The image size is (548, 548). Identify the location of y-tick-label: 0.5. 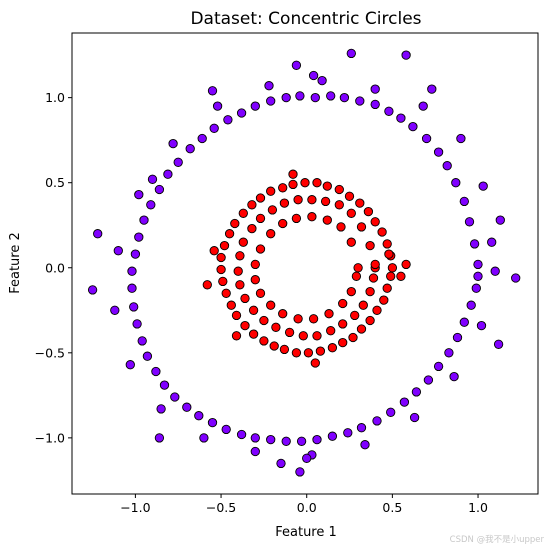
(55, 182).